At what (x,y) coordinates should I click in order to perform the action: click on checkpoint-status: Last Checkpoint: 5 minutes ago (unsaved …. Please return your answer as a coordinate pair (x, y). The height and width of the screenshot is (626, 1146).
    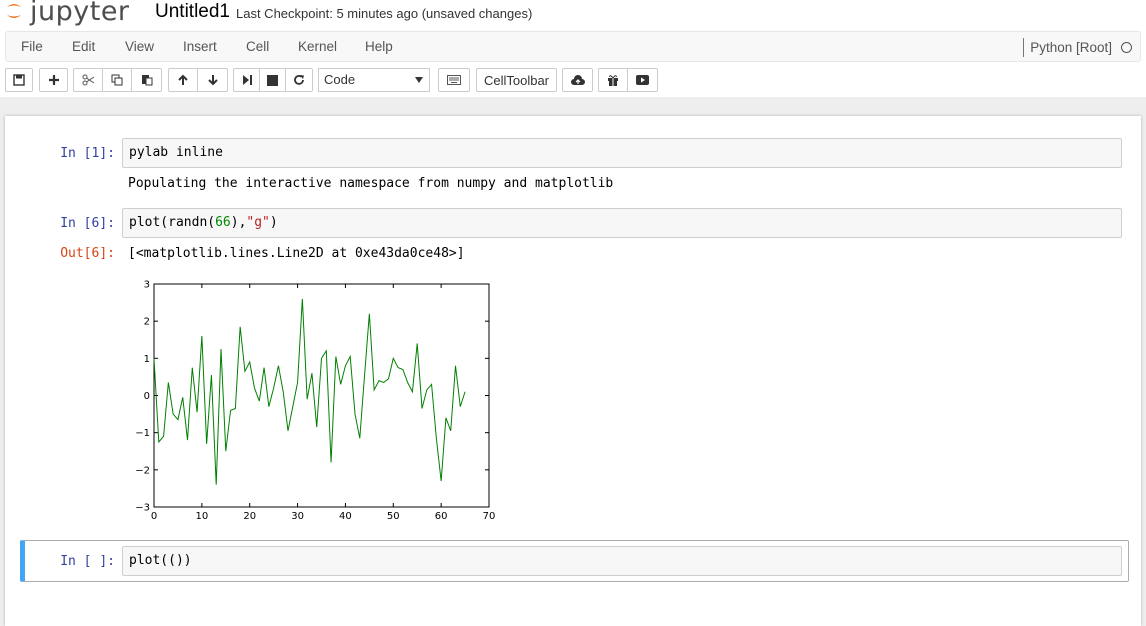
    Looking at the image, I should click on (384, 13).